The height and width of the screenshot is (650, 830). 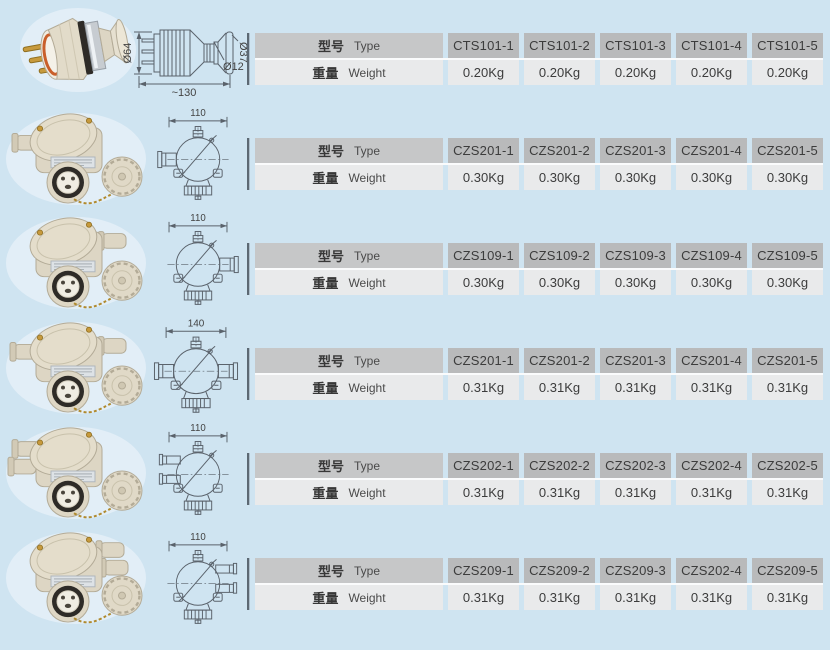 I want to click on model-cell: CTS101-5, so click(x=787, y=45).